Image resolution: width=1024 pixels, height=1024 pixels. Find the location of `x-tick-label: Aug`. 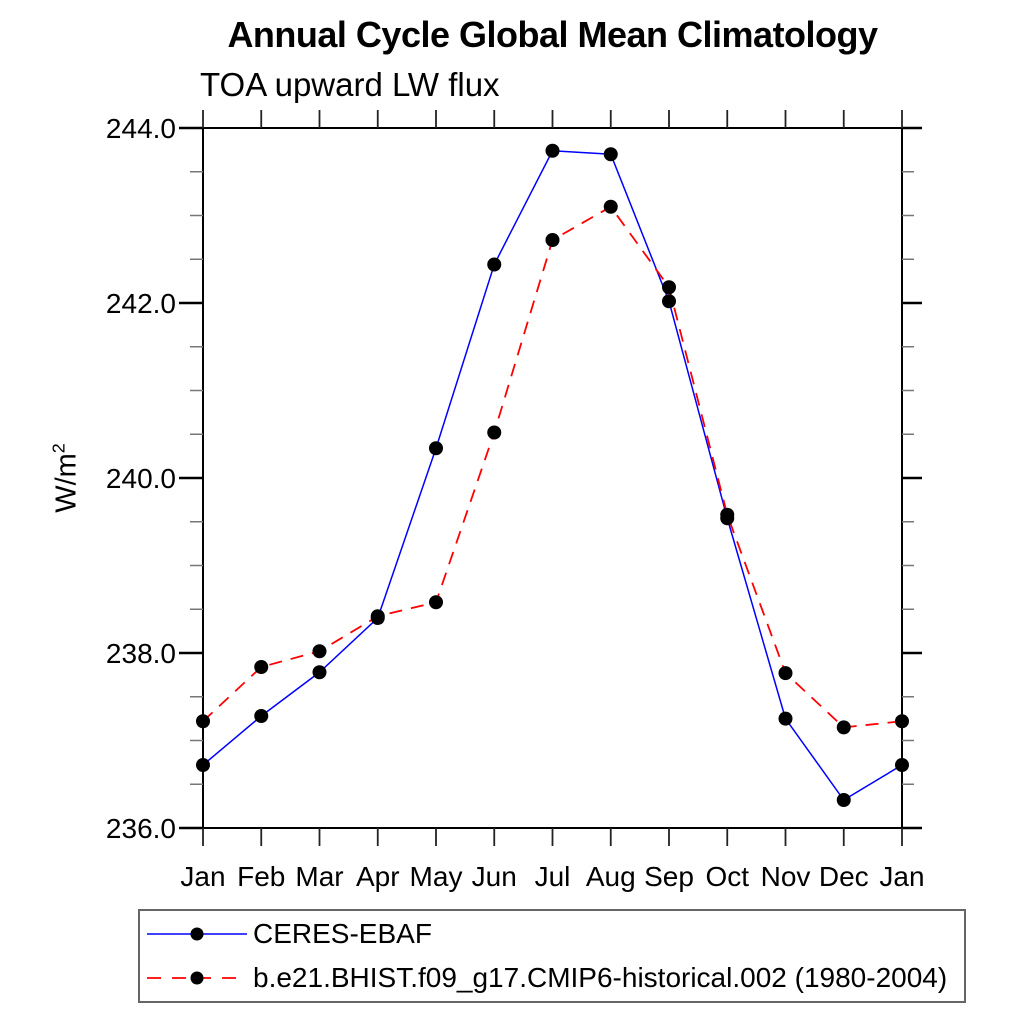

x-tick-label: Aug is located at coordinates (611, 876).